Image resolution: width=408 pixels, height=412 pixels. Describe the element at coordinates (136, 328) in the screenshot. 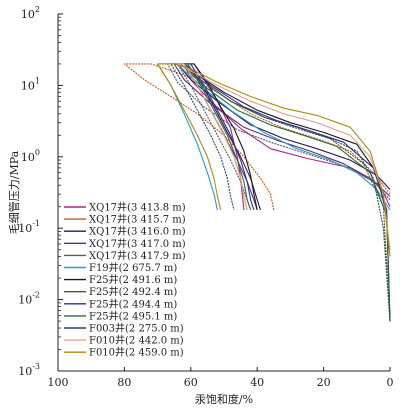

I see `legend-entry: F003井(2 275.0 m)` at that location.